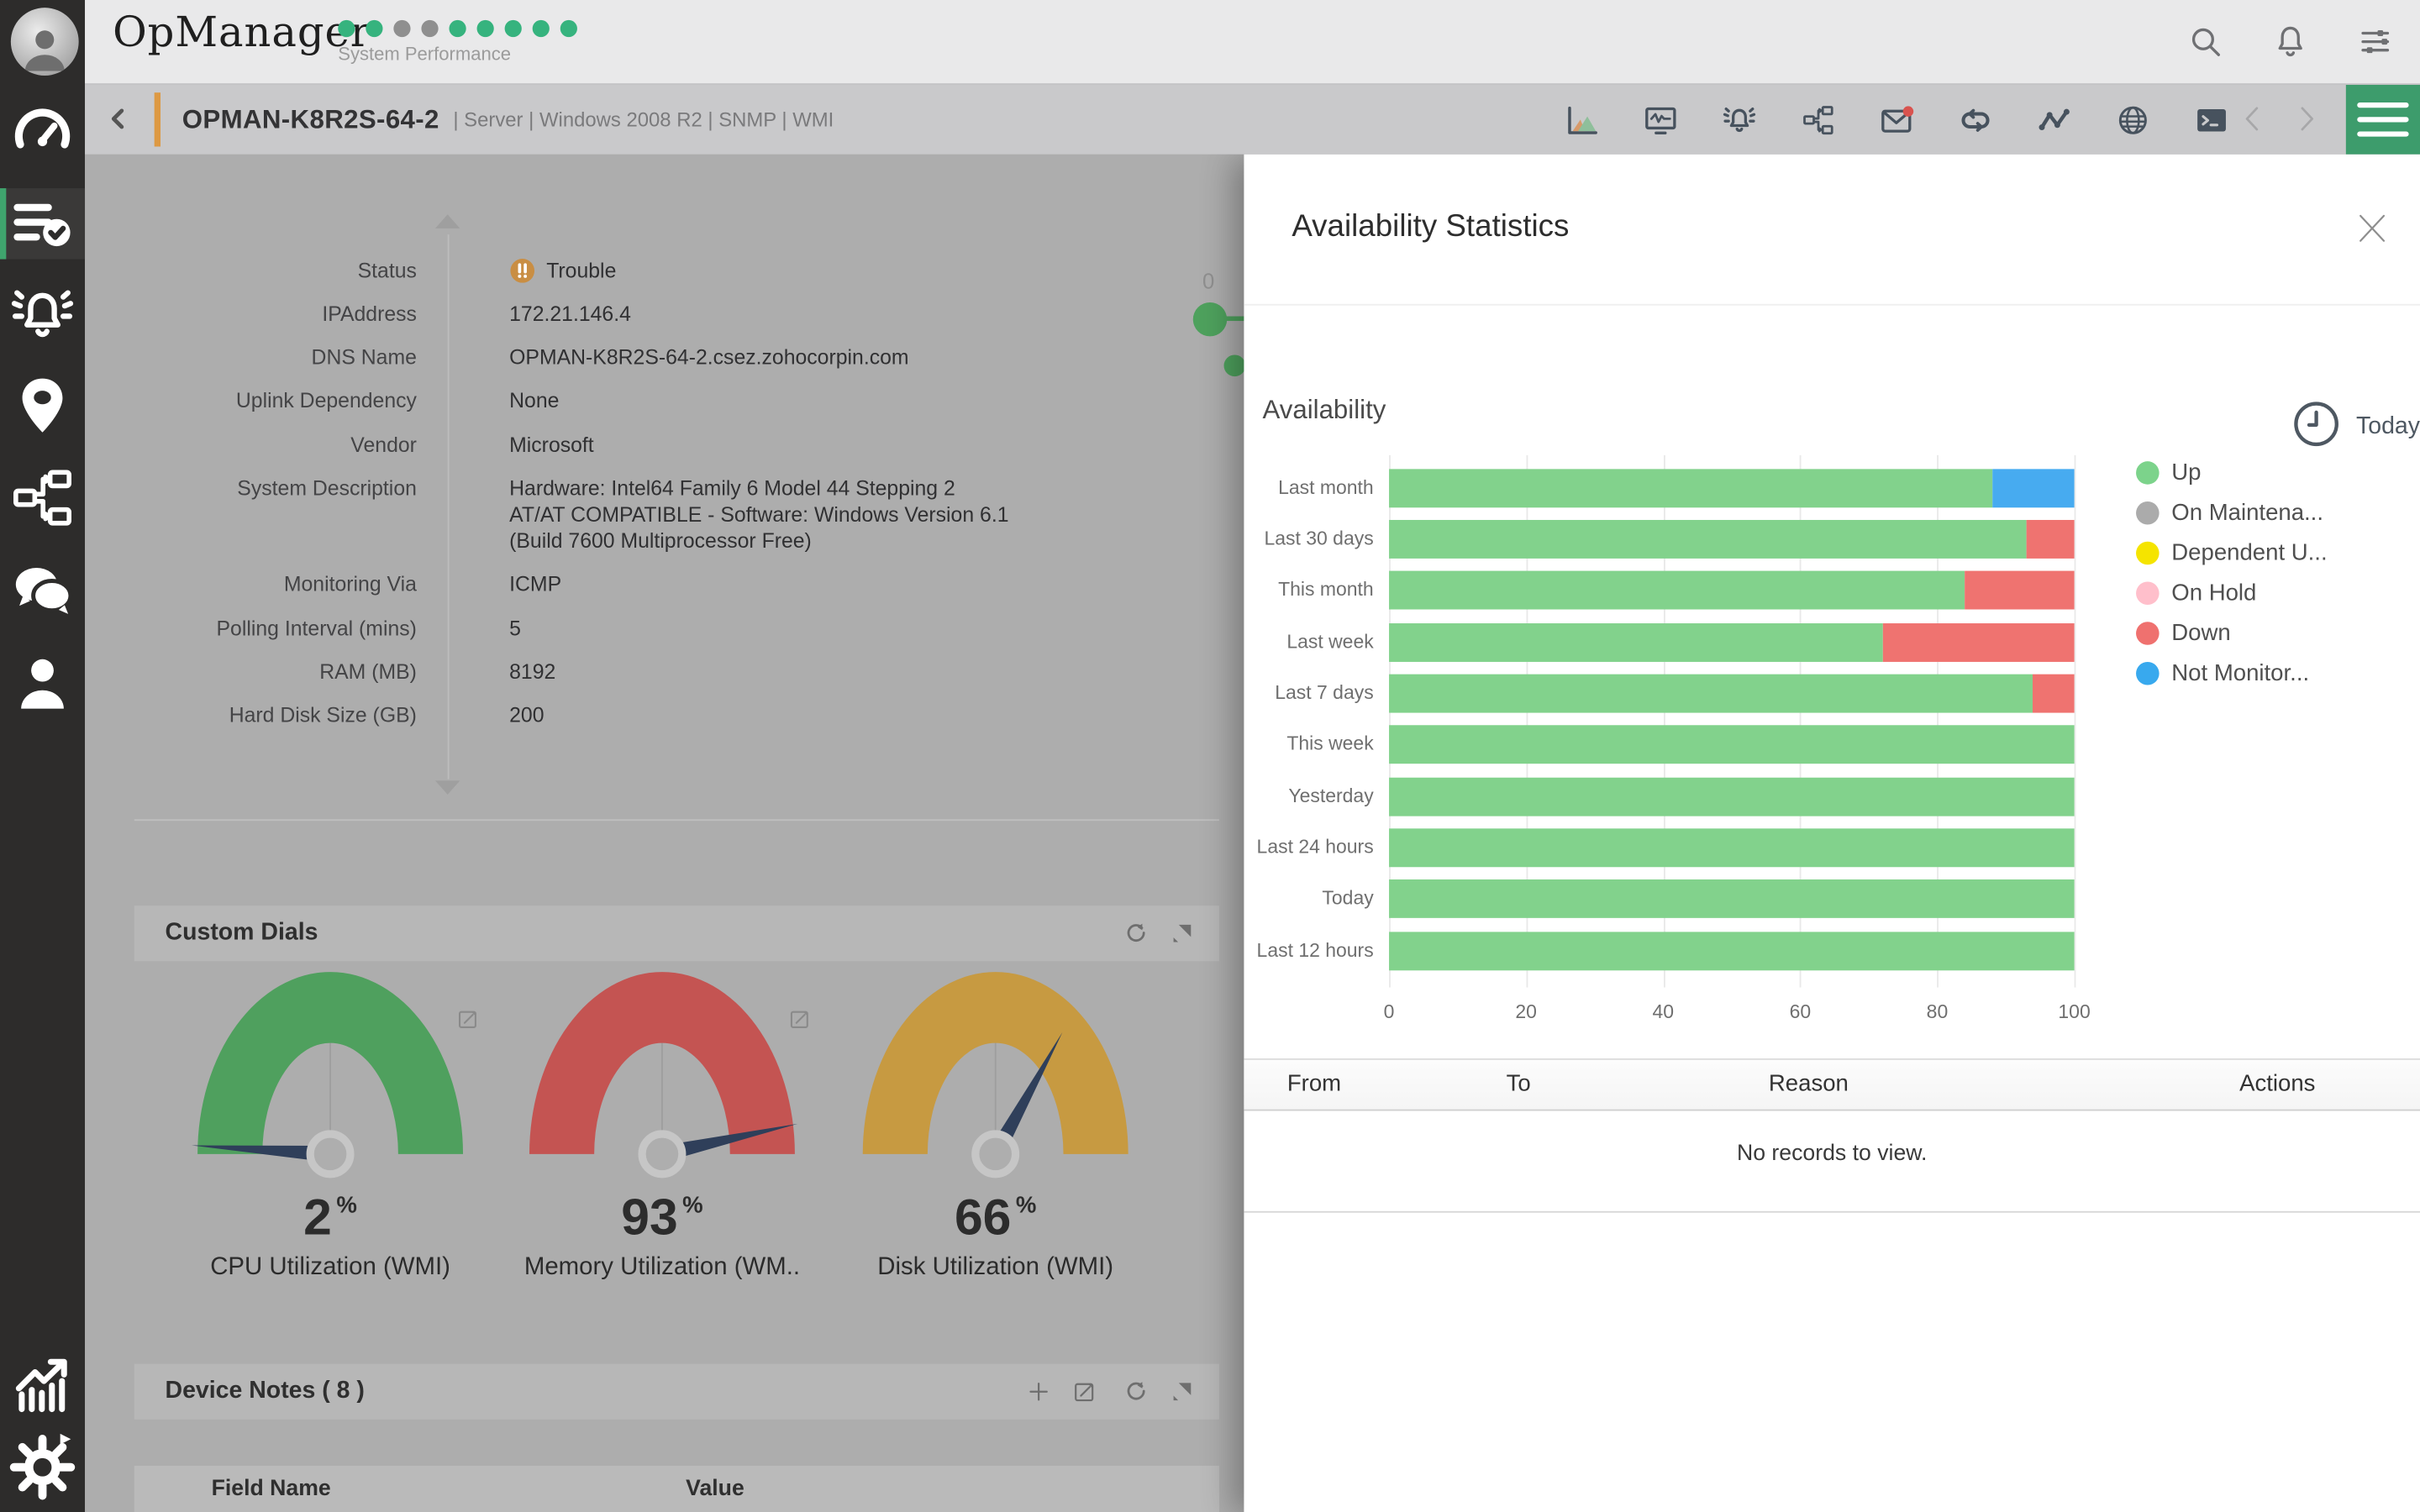  Describe the element at coordinates (42, 498) in the screenshot. I see `sidebar-item-topology` at that location.